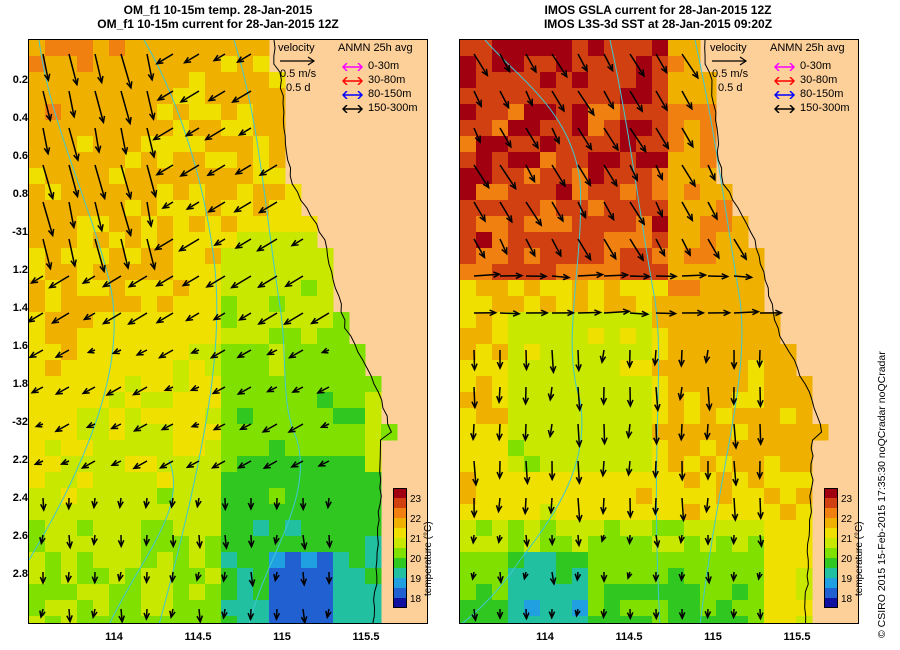  Describe the element at coordinates (20, 156) in the screenshot. I see `y-tick-label: 0.6` at that location.